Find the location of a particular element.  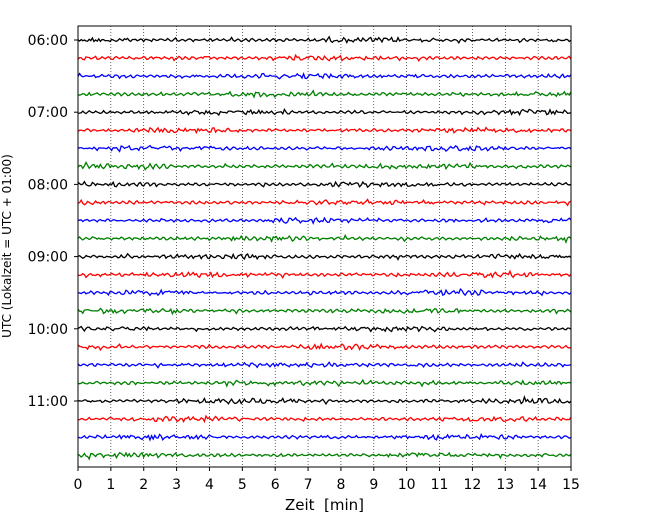

x-tick-label: 5 is located at coordinates (242, 485).